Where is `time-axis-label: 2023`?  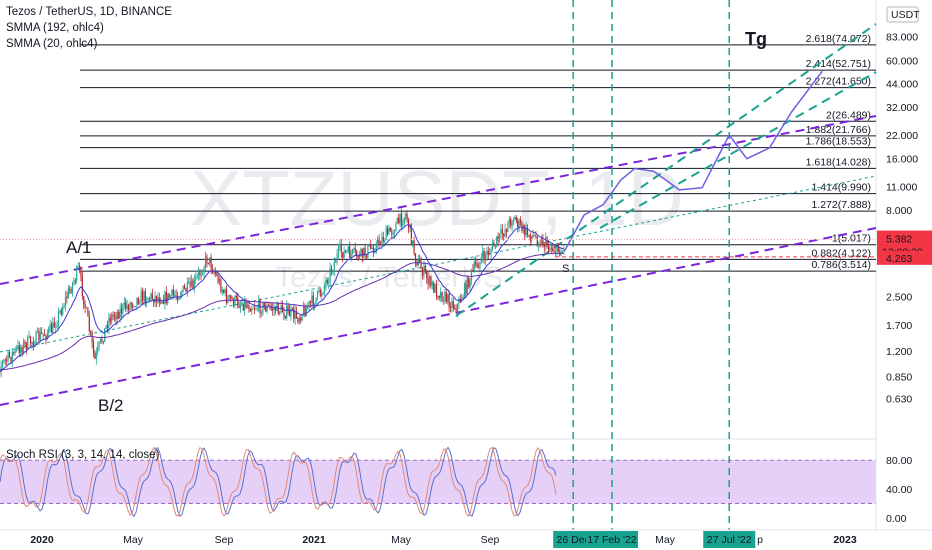 time-axis-label: 2023 is located at coordinates (845, 540).